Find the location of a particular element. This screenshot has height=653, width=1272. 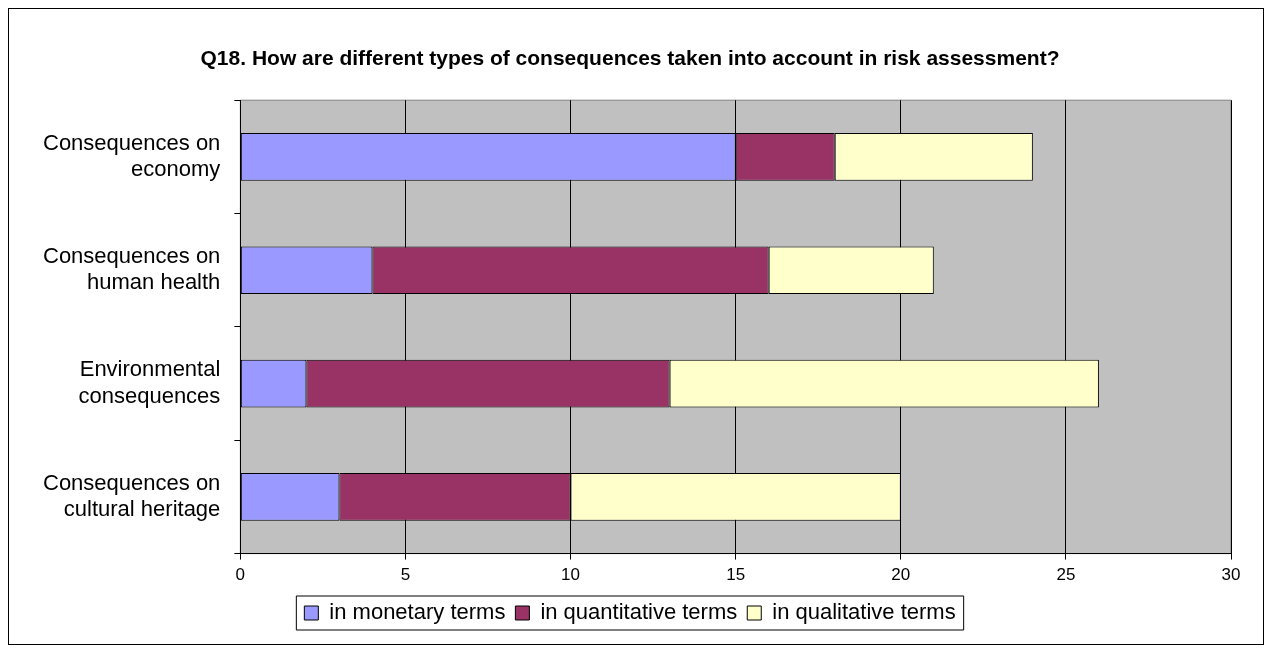

legend-label: in quantitative terms is located at coordinates (639, 612).